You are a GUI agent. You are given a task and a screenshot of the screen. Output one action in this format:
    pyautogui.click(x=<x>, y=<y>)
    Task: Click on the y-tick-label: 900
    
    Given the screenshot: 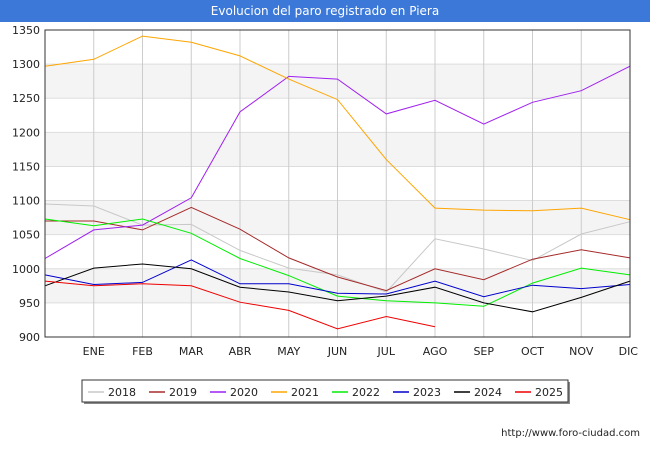 What is the action you would take?
    pyautogui.click(x=29, y=337)
    